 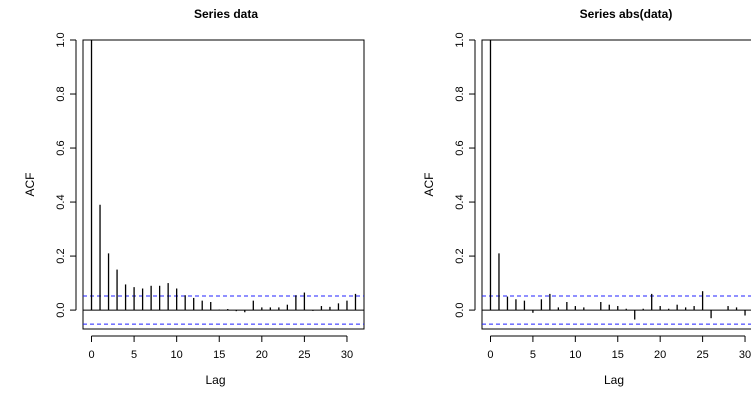 What do you see at coordinates (626, 14) in the screenshot?
I see `chart-title: Series abs(data)` at bounding box center [626, 14].